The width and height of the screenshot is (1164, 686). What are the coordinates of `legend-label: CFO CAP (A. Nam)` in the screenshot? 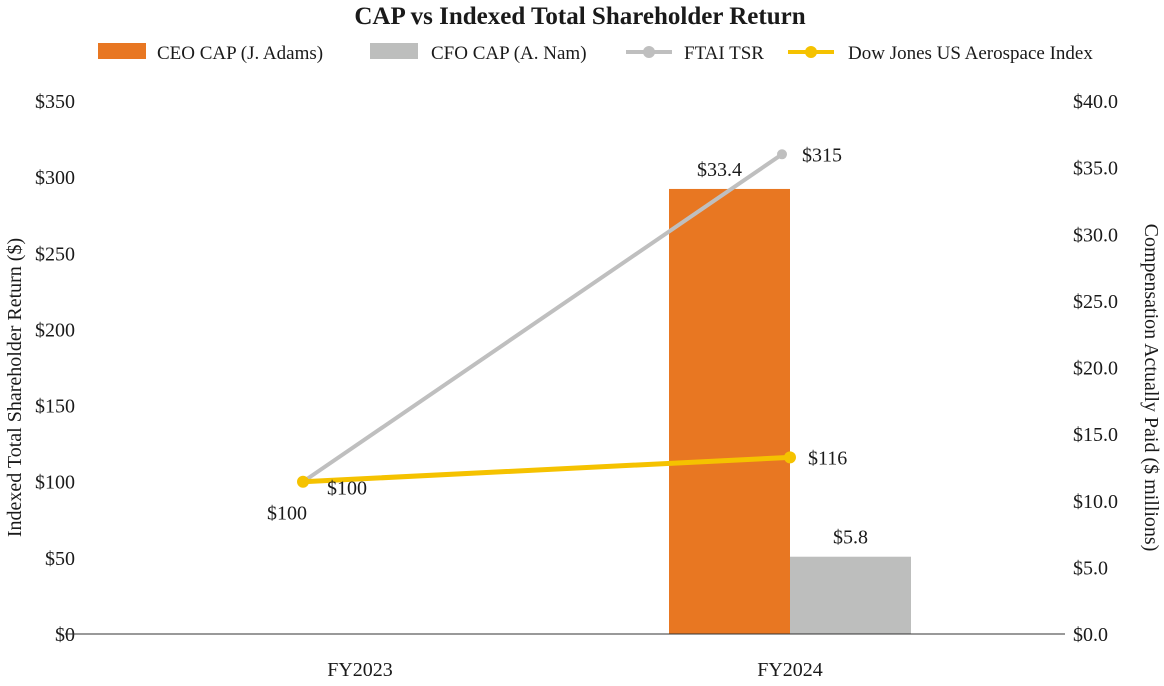 It's located at (509, 53).